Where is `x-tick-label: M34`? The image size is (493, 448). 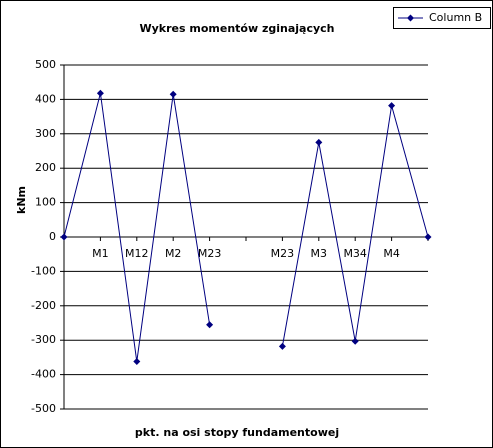 x-tick-label: M34 is located at coordinates (355, 253).